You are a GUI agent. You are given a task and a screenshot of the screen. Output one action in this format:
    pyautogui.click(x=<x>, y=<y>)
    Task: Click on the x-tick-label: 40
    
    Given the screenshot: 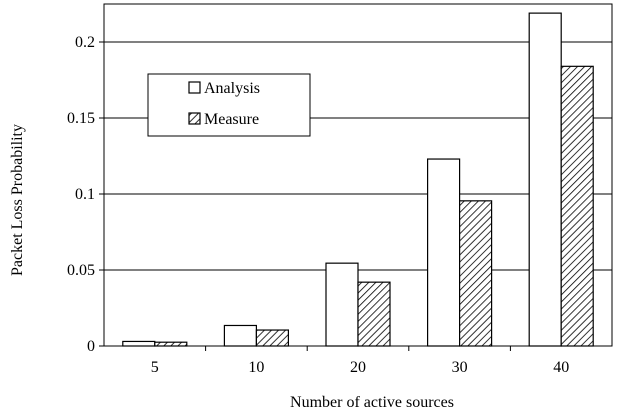 What is the action you would take?
    pyautogui.click(x=561, y=367)
    